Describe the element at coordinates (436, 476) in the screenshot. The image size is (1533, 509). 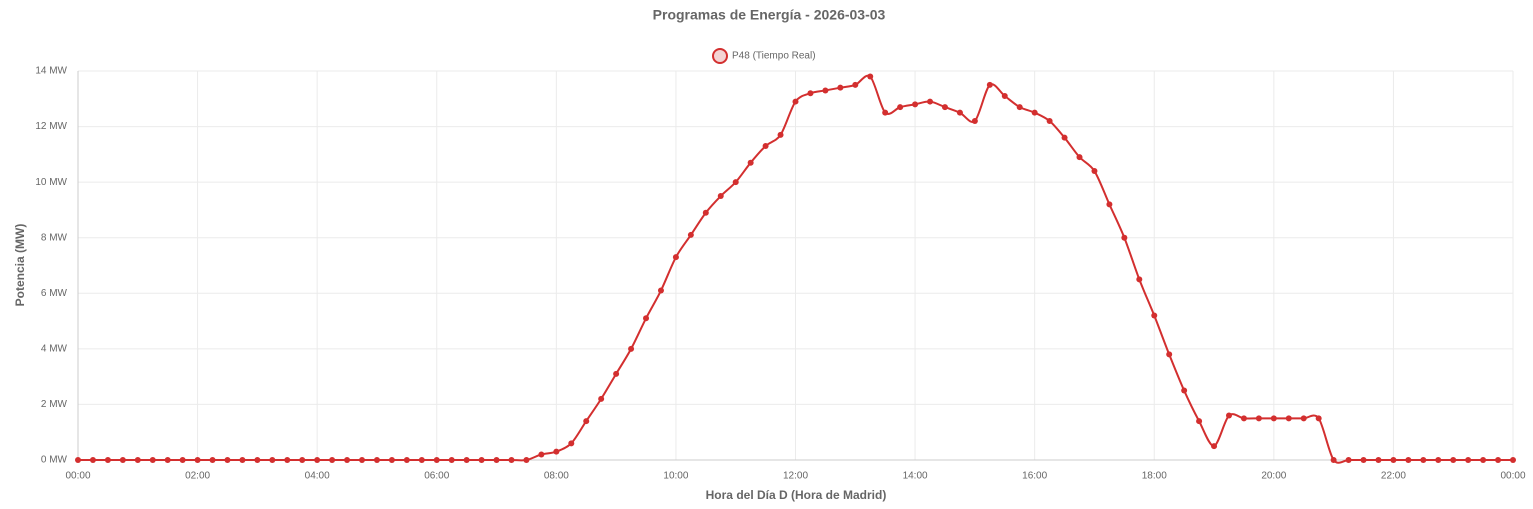
I see `x-tick-label: 06:00` at that location.